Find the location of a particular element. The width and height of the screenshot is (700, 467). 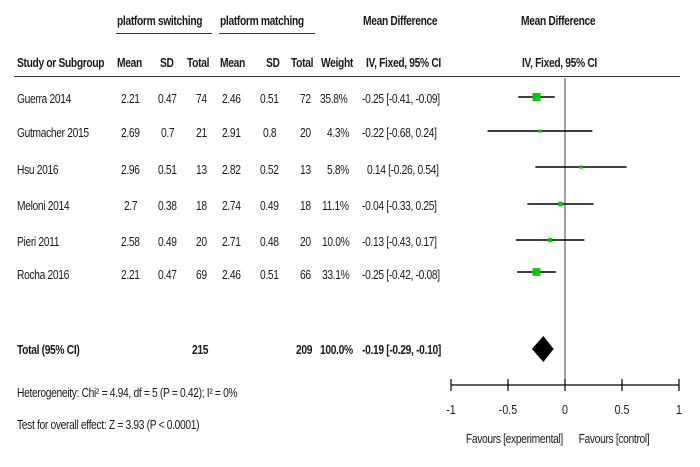

study-total-experimental: 69 is located at coordinates (201, 275).